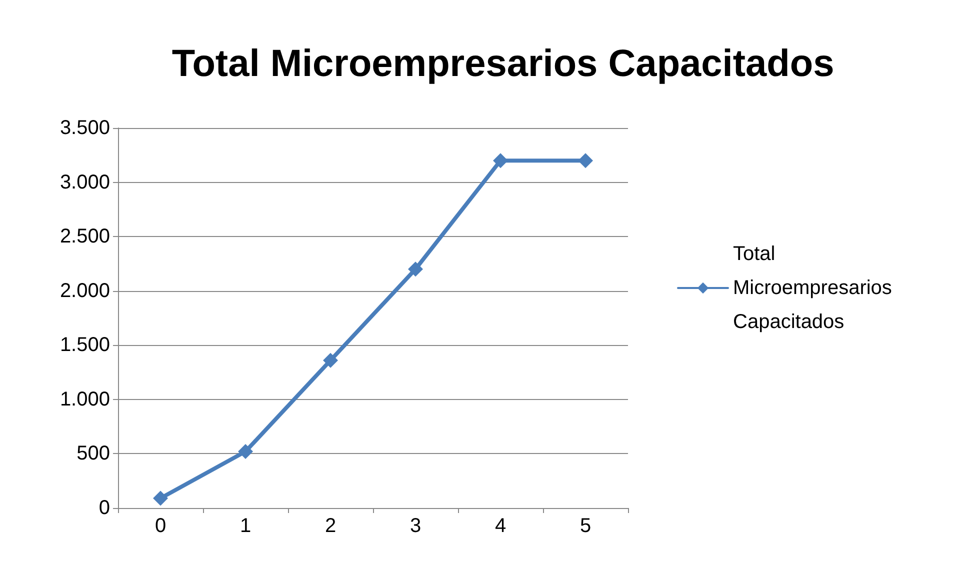 This screenshot has width=958, height=579. What do you see at coordinates (160, 526) in the screenshot?
I see `x-tick-label: 0` at bounding box center [160, 526].